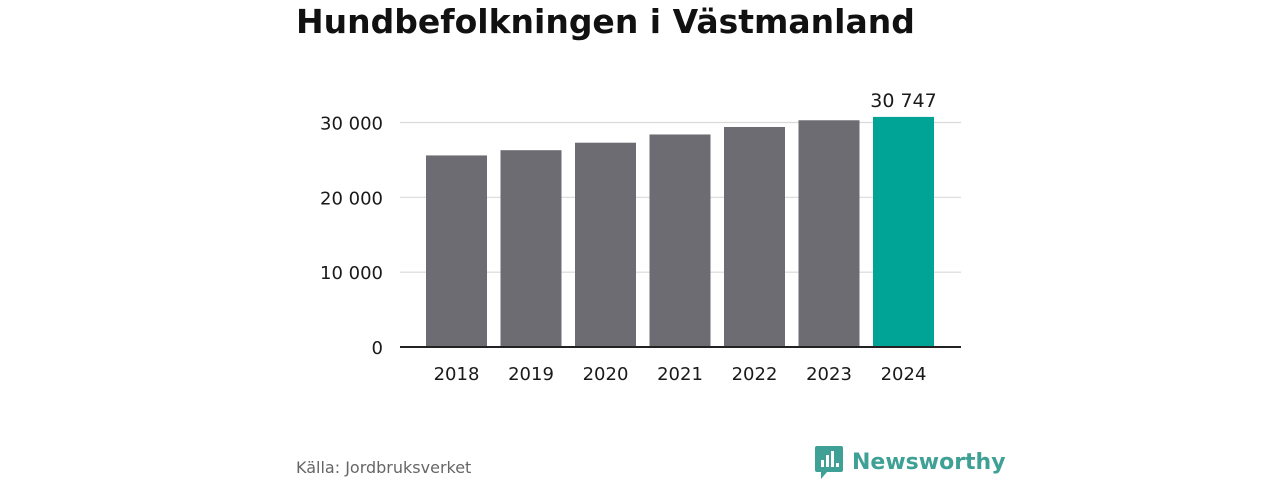  What do you see at coordinates (605, 21) in the screenshot?
I see `chart-title: Hundbefolkningen i Västmanland` at bounding box center [605, 21].